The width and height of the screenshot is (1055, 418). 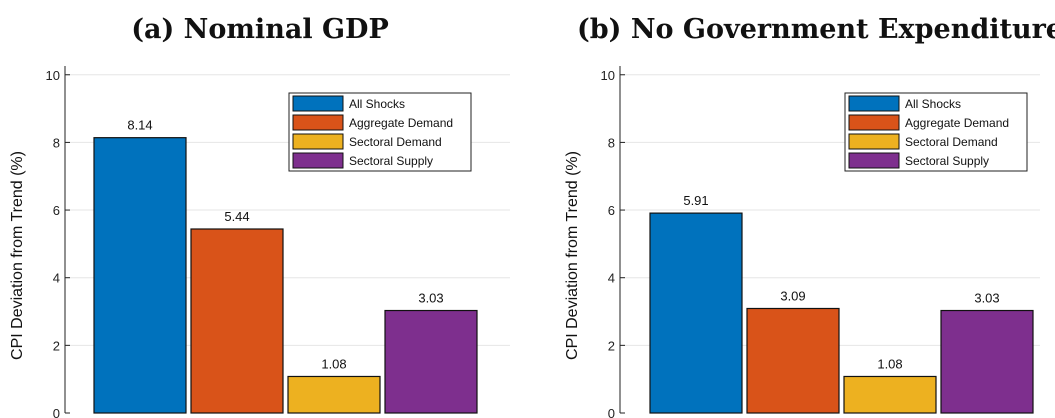 What do you see at coordinates (260, 29) in the screenshot?
I see `chart-title: (a) Nominal GDP` at bounding box center [260, 29].